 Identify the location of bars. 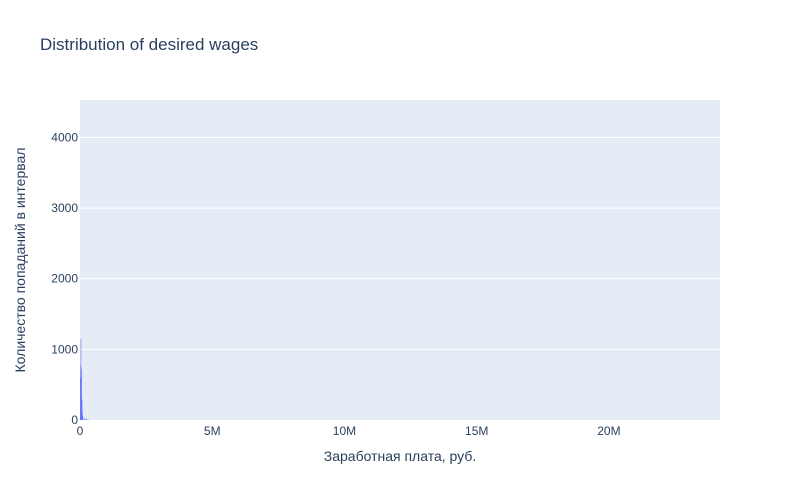
(84, 379).